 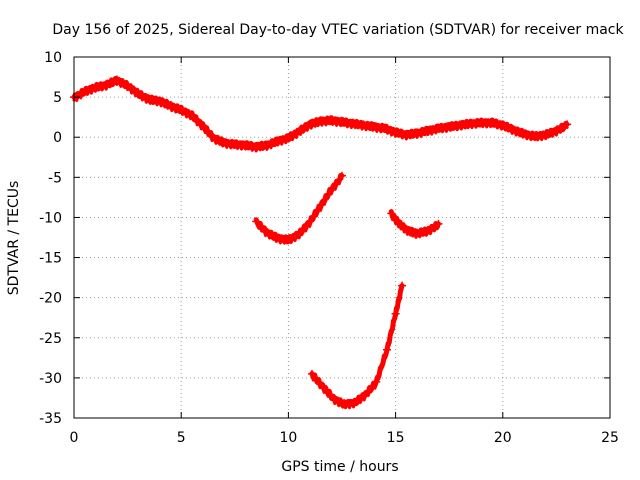 What do you see at coordinates (50, 259) in the screenshot?
I see `y-tick-label: -15` at bounding box center [50, 259].